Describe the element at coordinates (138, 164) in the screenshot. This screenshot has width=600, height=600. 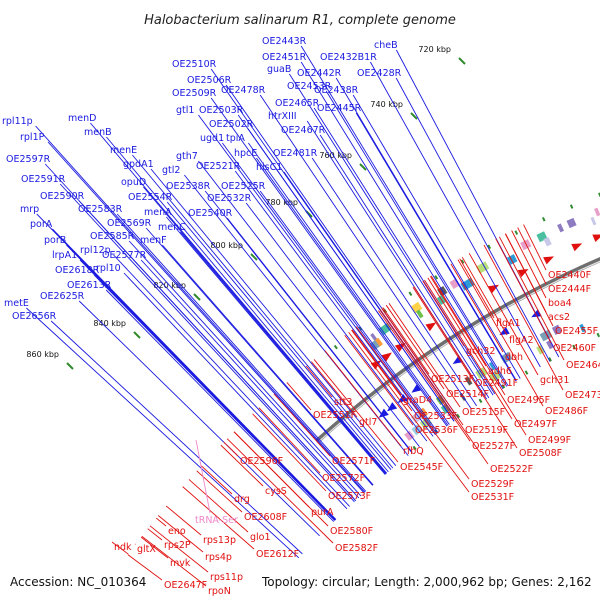
I see `reverse-gene-label: gpdA1` at that location.